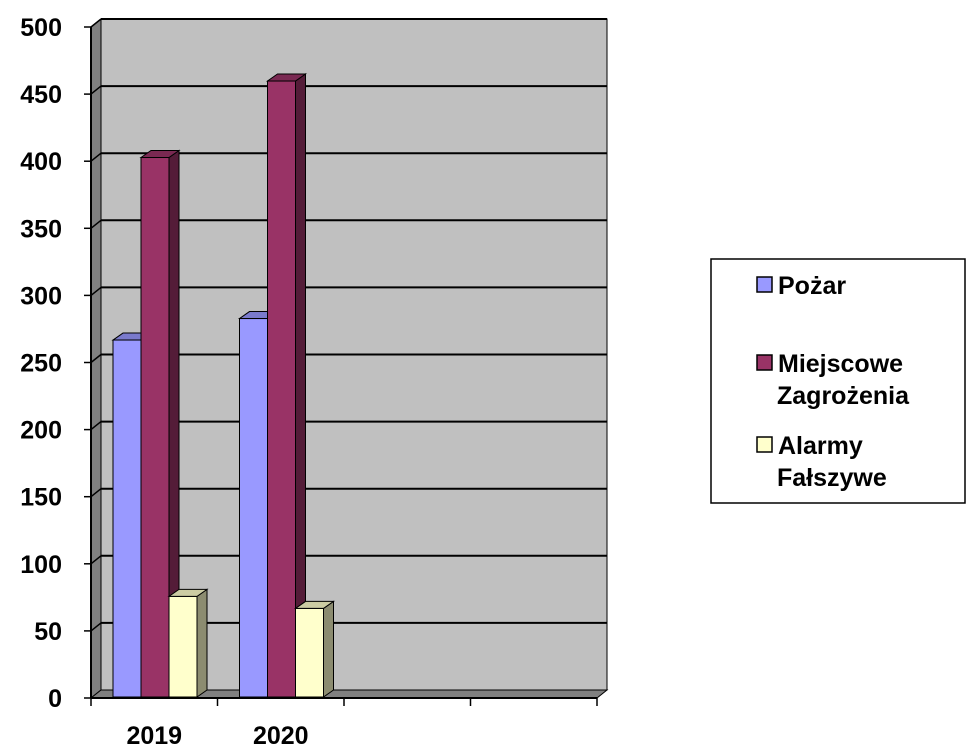  I want to click on legend-label: Miejscowe, so click(840, 364).